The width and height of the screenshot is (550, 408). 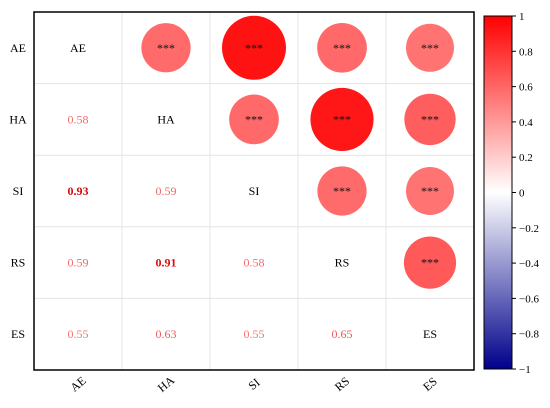 What do you see at coordinates (522, 17) in the screenshot?
I see `colorbar-tick-label: 1` at bounding box center [522, 17].